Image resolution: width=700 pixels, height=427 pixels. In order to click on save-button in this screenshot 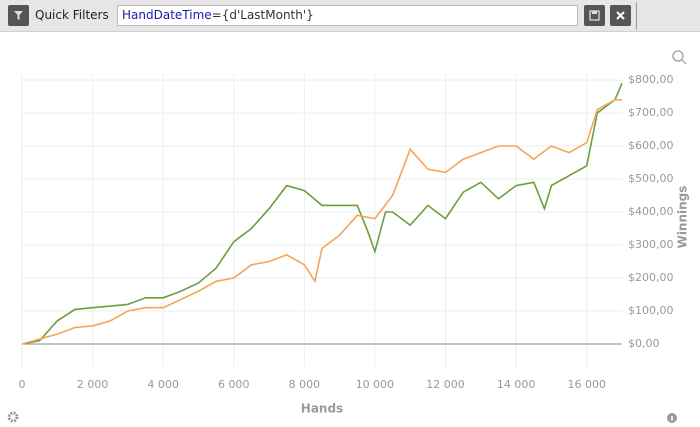, I will do `click(594, 15)`.